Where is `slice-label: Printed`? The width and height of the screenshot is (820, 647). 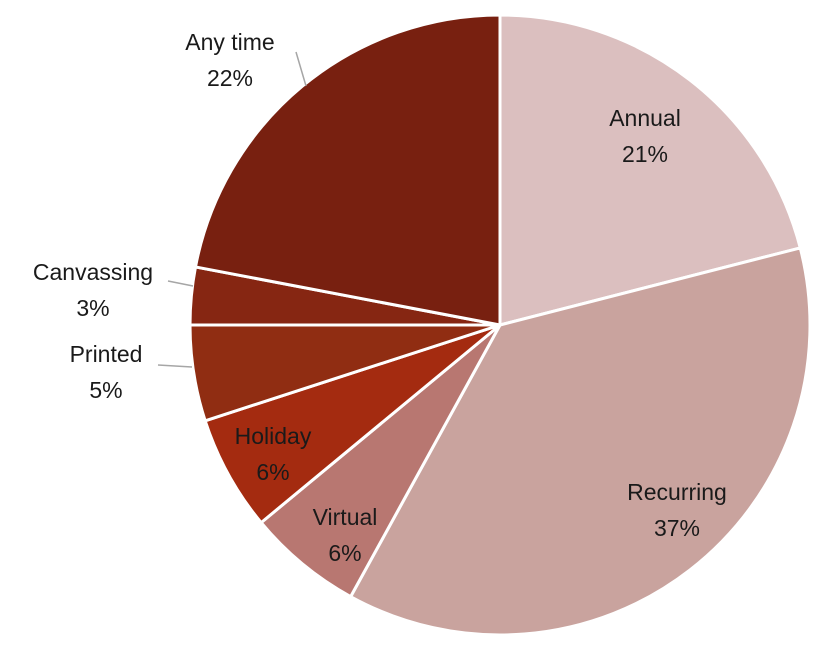
slice-label: Printed is located at coordinates (106, 354).